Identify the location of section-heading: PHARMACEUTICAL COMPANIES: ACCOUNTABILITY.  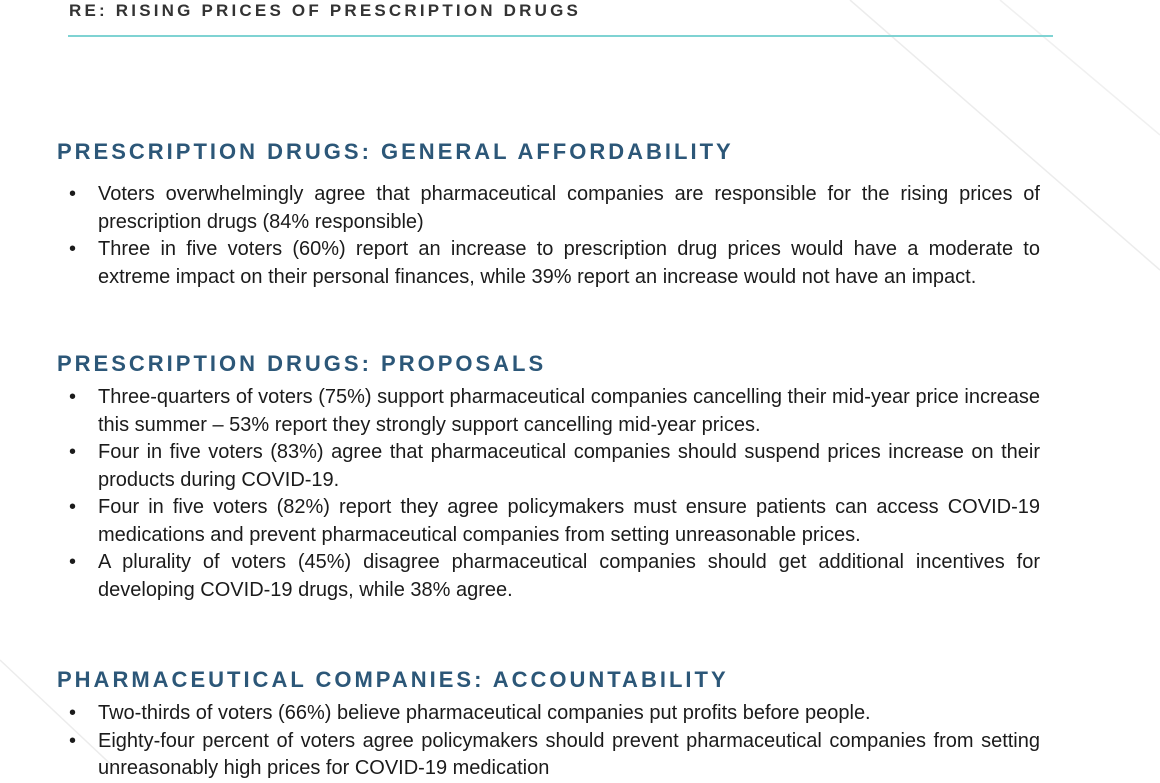
(393, 679).